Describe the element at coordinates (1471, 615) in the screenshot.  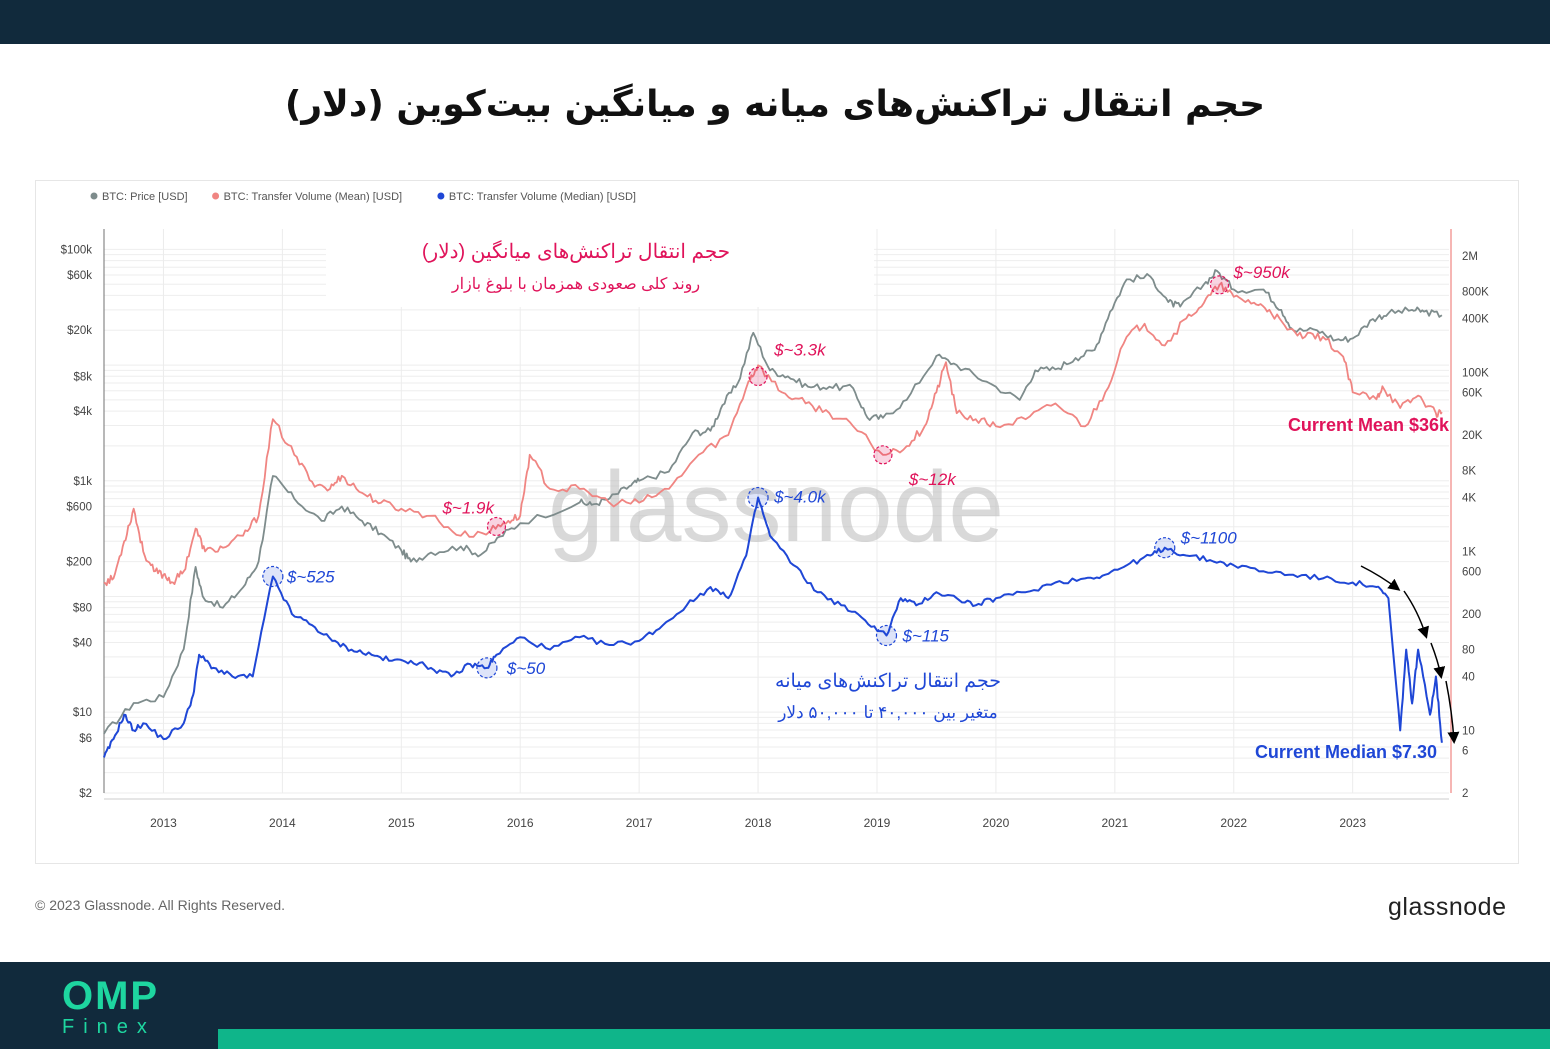
I see `right-tick-label: 200` at that location.